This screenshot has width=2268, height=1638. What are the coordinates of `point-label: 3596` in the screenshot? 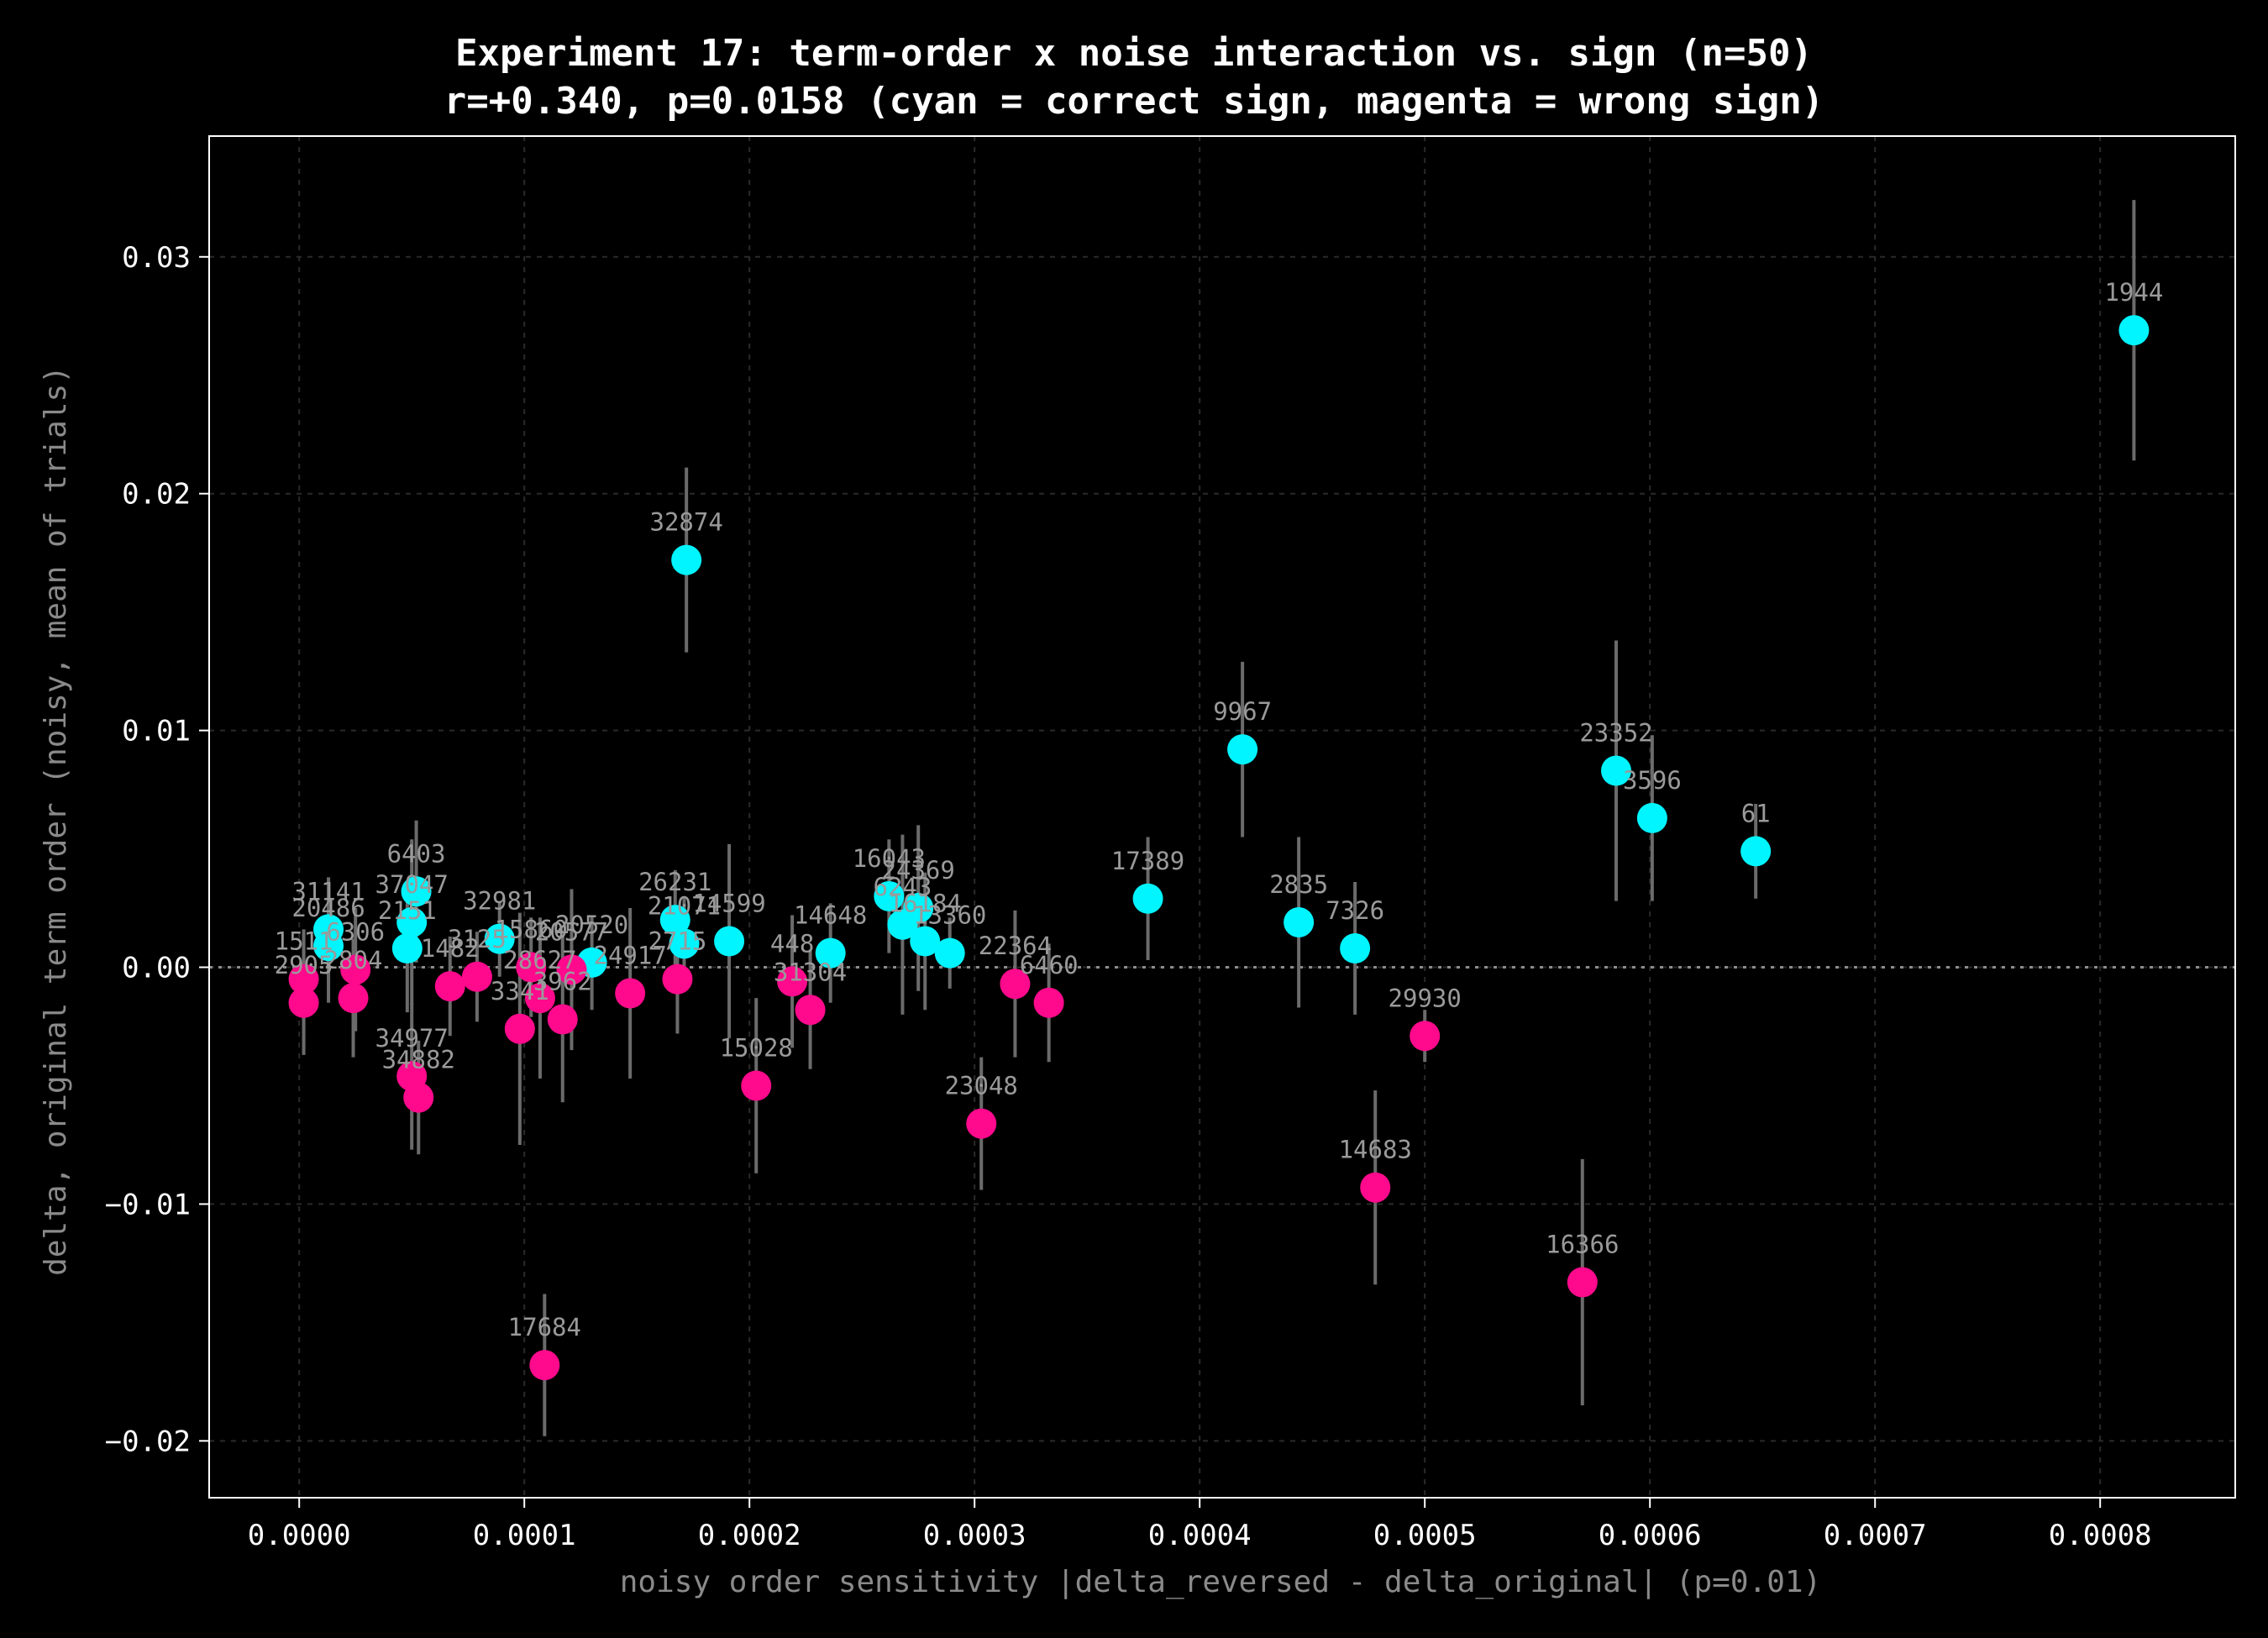 It's located at (1652, 780).